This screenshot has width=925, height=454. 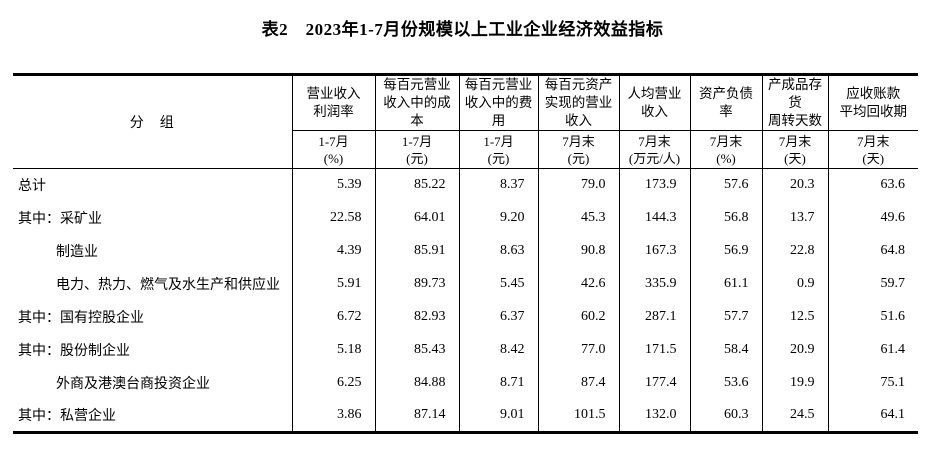 I want to click on cell-value: 6.37, so click(x=498, y=317).